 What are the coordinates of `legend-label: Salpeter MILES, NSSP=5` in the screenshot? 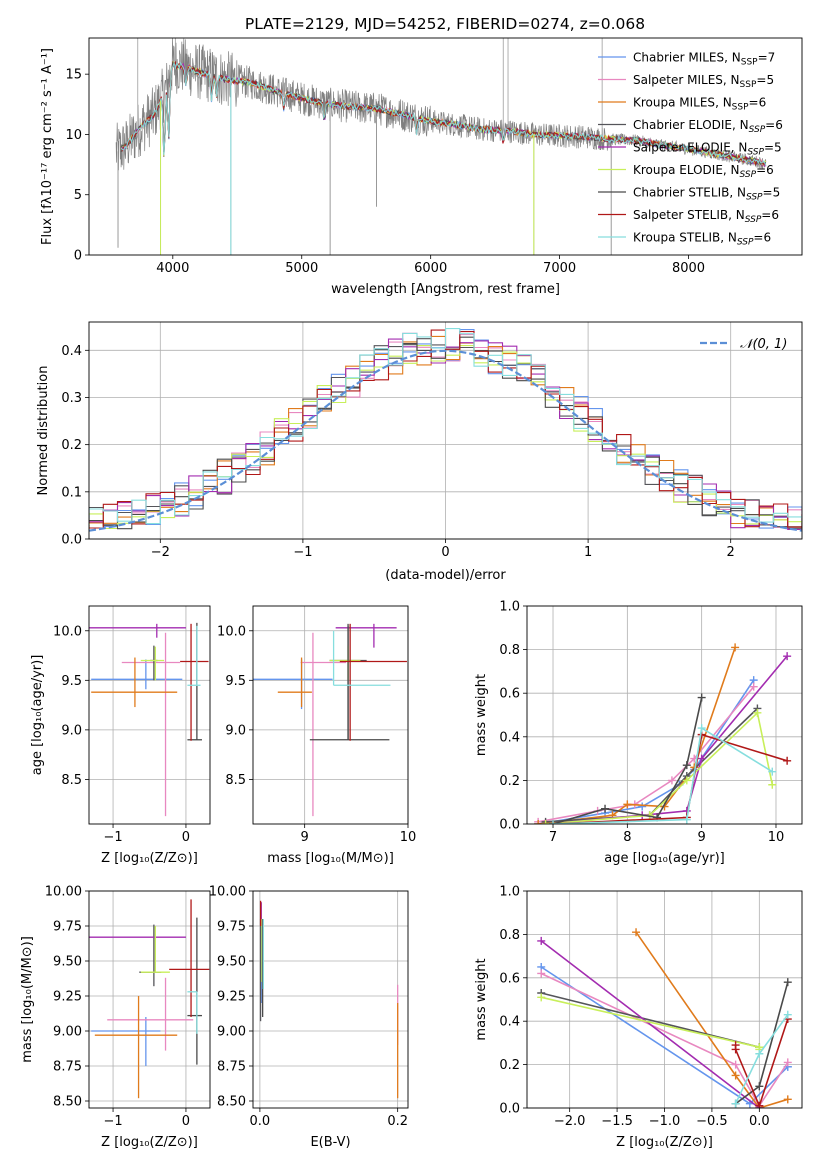 It's located at (703, 81).